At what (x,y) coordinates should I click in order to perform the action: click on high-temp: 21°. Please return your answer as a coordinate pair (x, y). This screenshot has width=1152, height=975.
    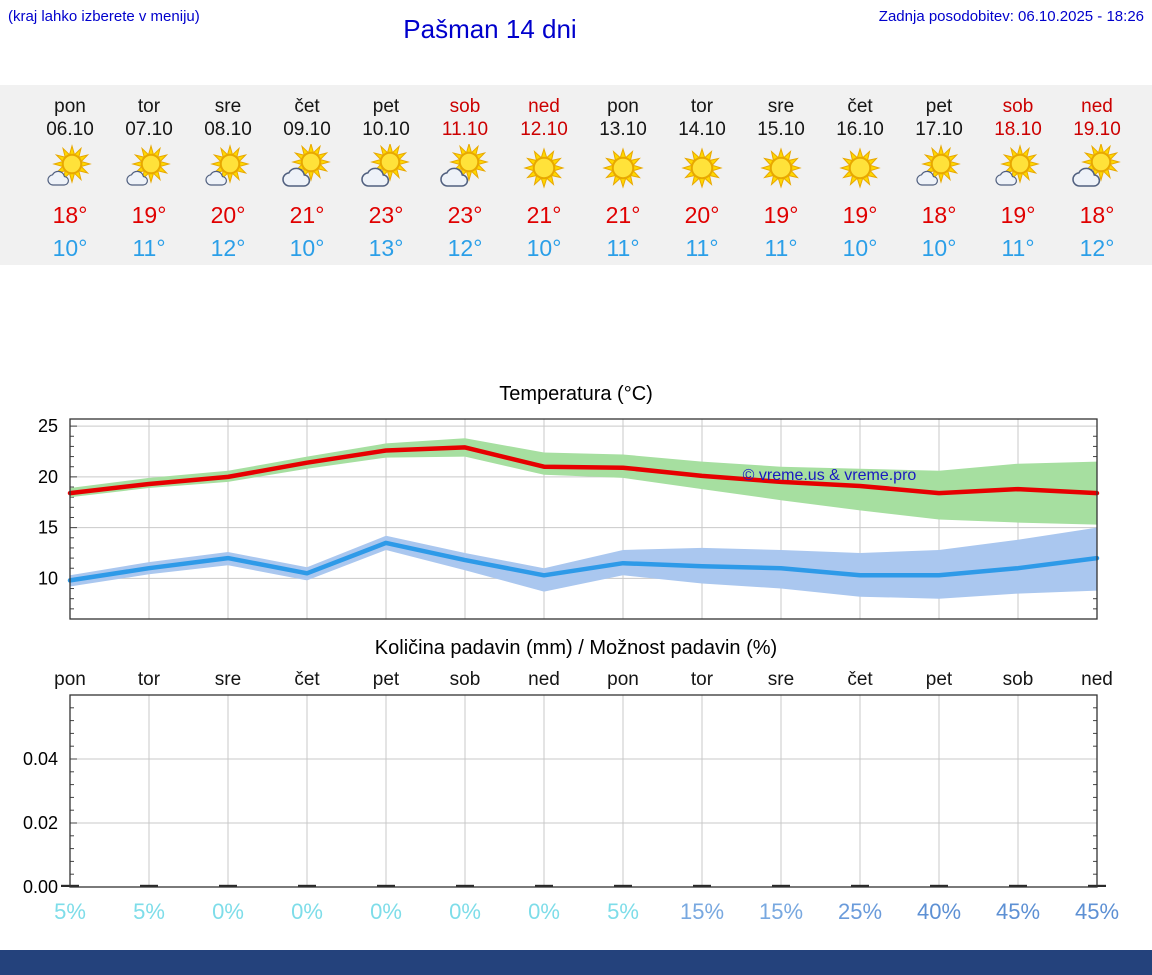
    Looking at the image, I should click on (544, 215).